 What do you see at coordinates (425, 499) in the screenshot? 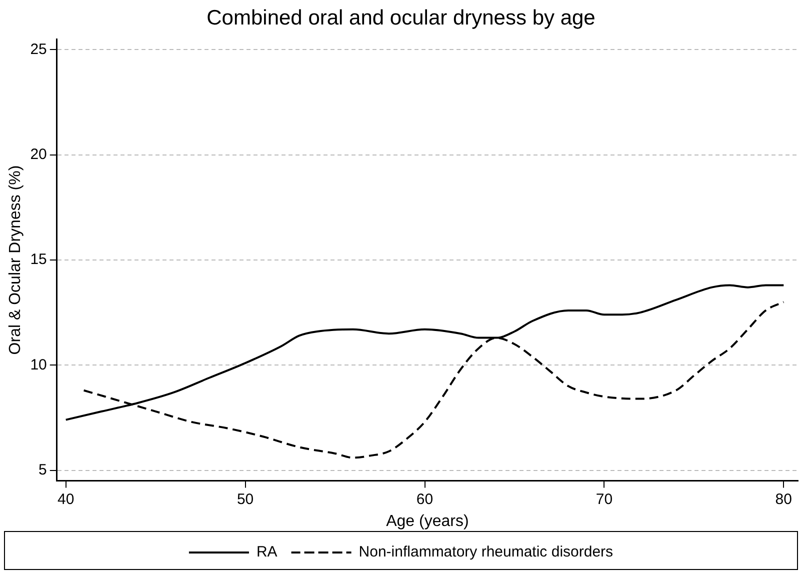
I see `x-tick-label: 60` at bounding box center [425, 499].